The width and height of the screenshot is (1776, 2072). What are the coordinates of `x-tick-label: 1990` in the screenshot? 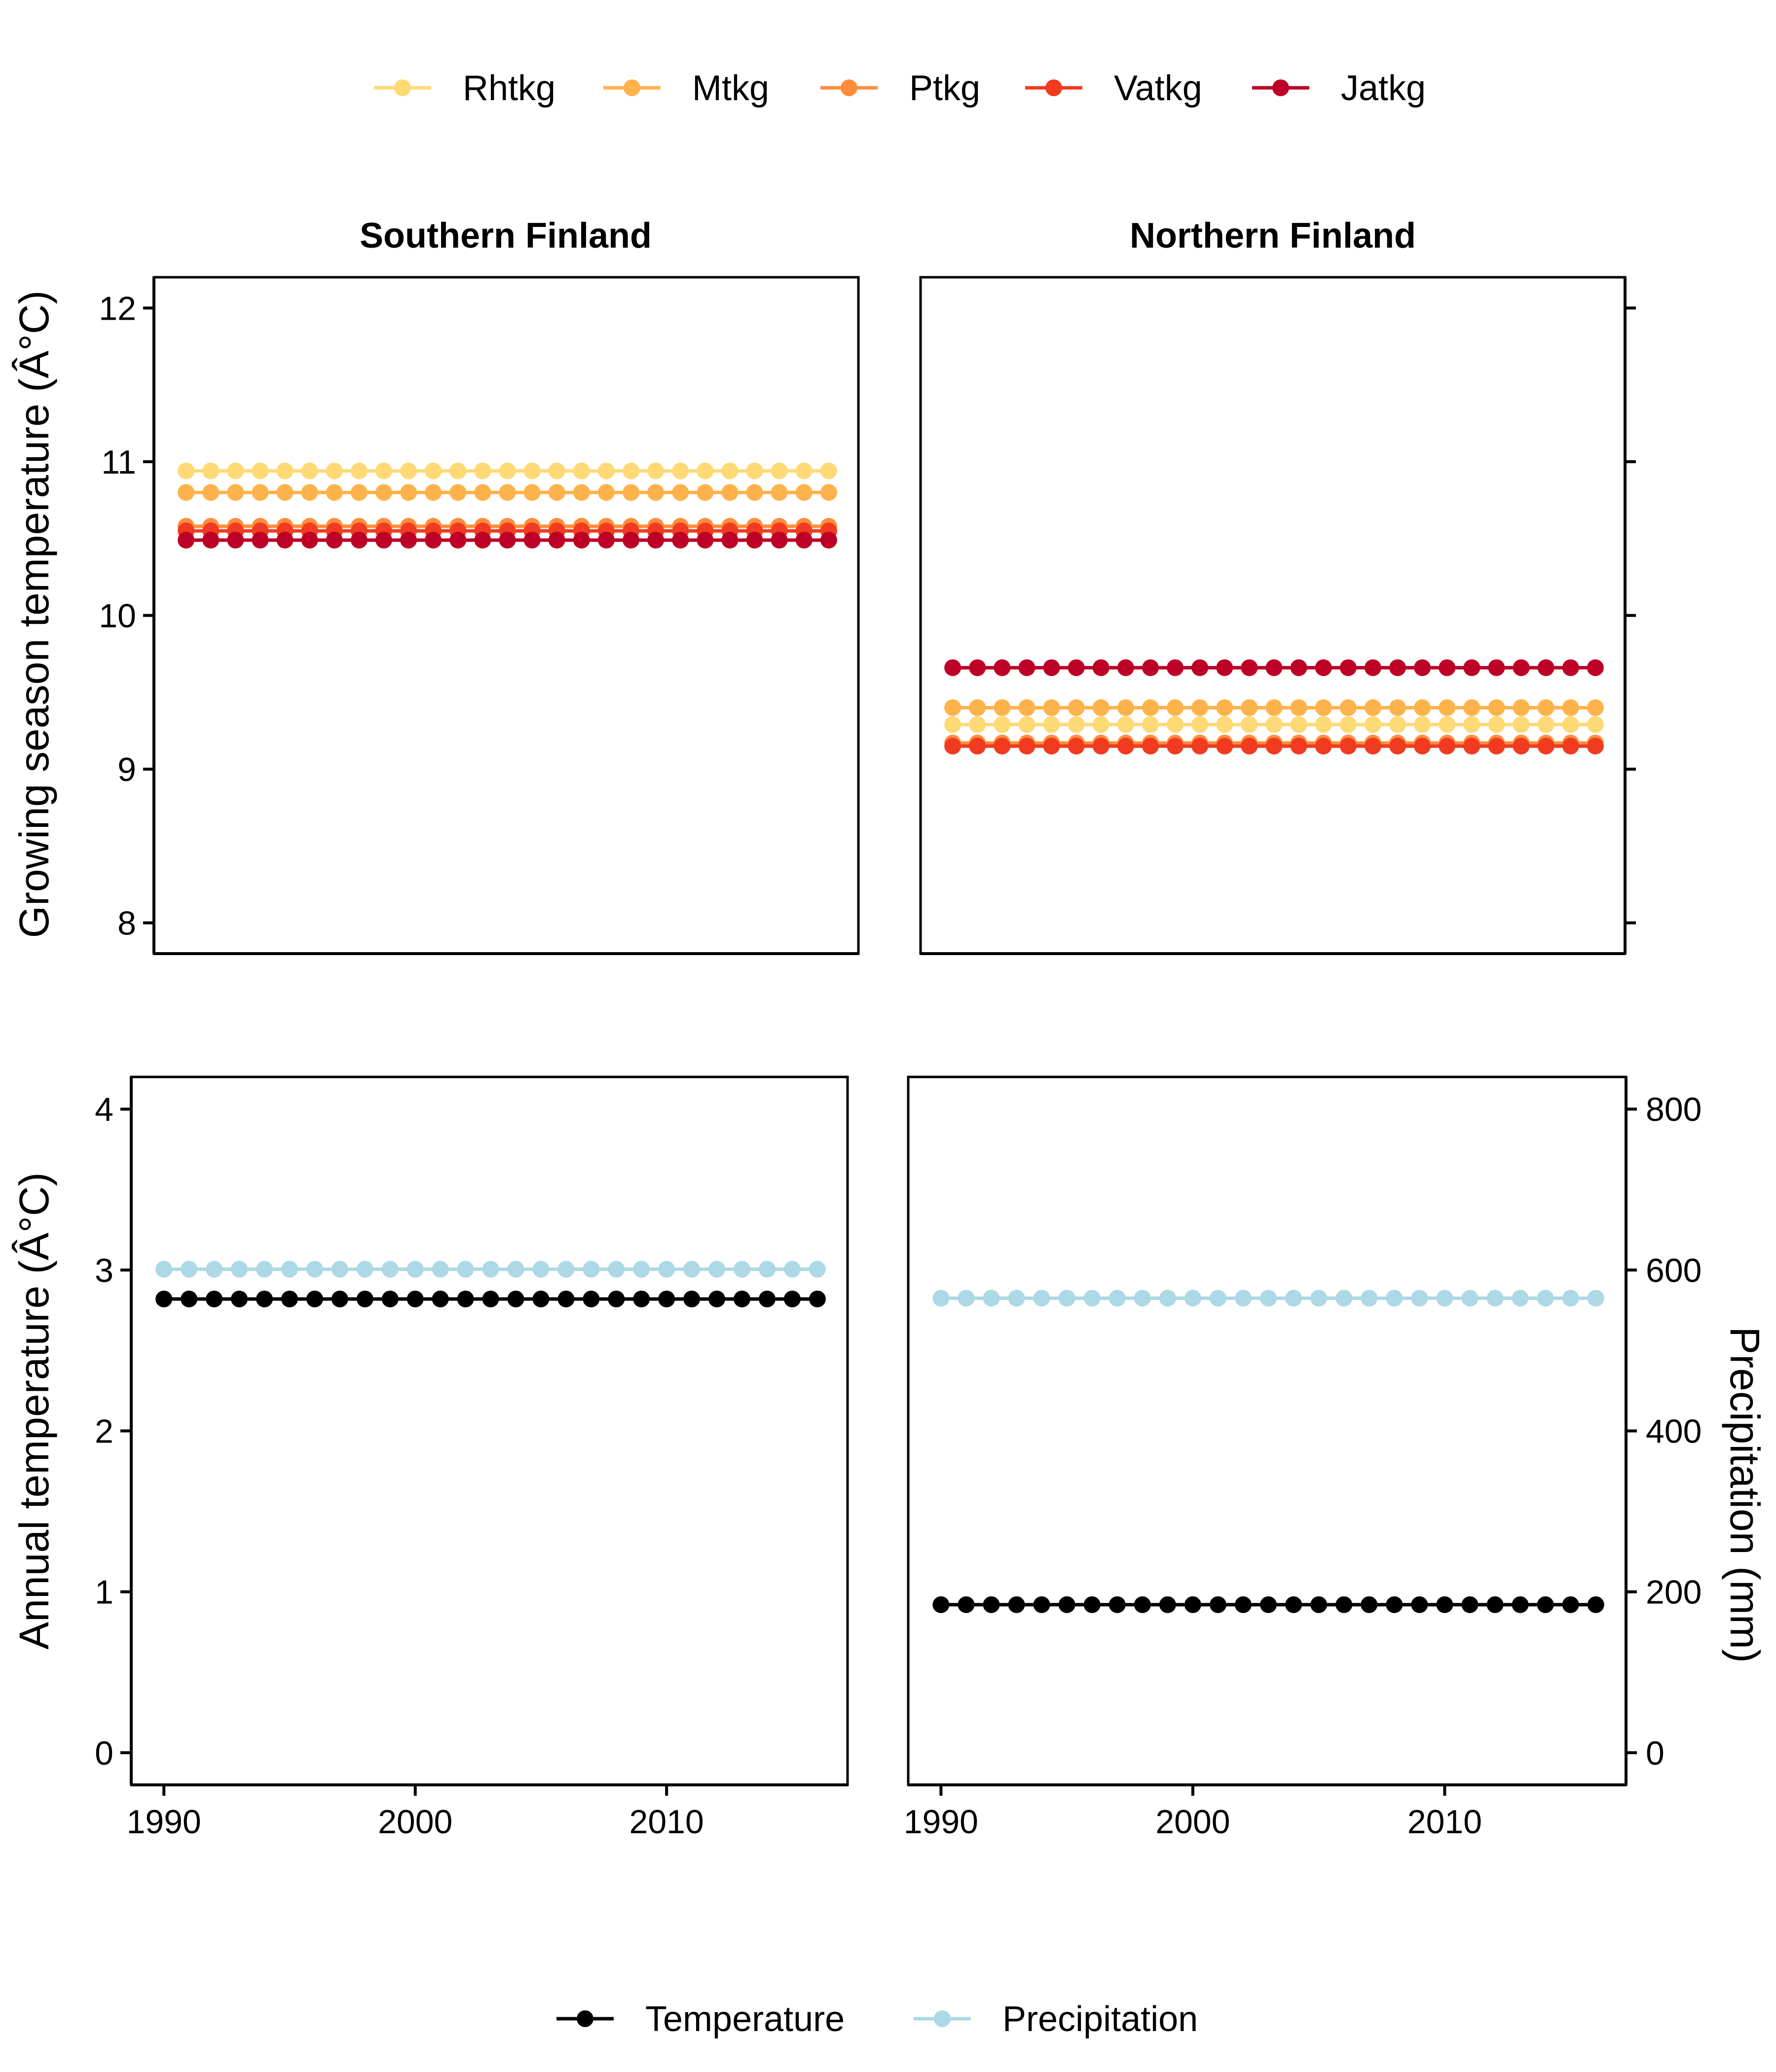 It's located at (164, 1822).